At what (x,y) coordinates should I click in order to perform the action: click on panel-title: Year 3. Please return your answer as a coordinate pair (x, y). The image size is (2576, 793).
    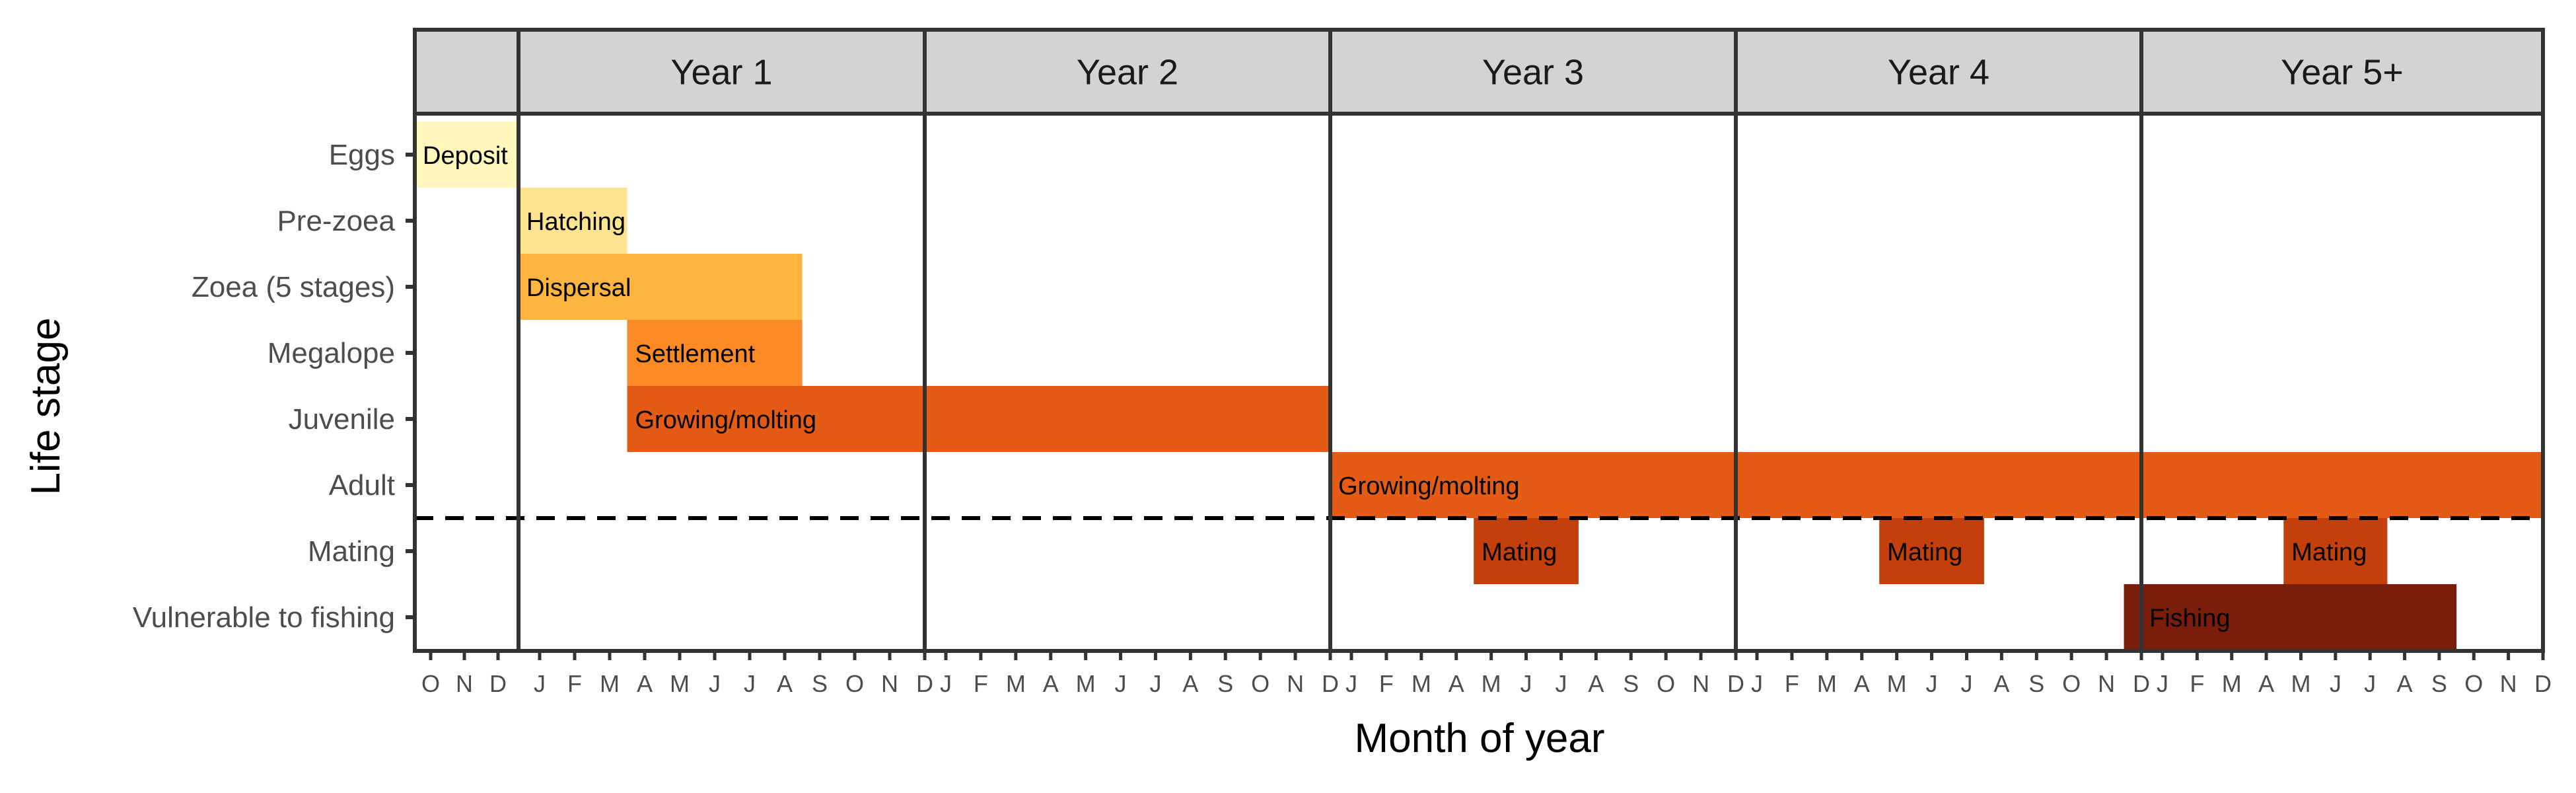
    Looking at the image, I should click on (1533, 73).